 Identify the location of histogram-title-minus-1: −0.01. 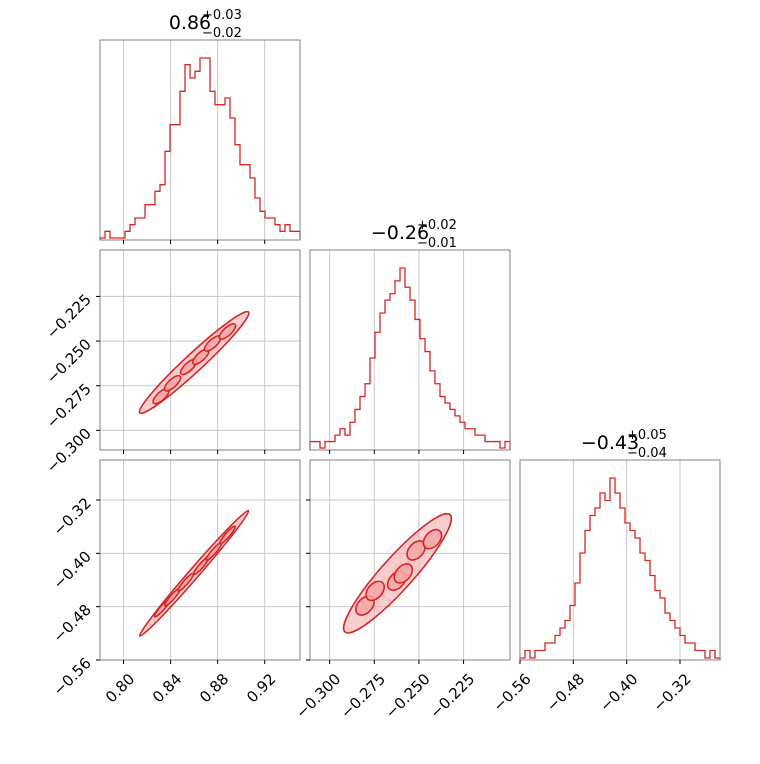
(437, 243).